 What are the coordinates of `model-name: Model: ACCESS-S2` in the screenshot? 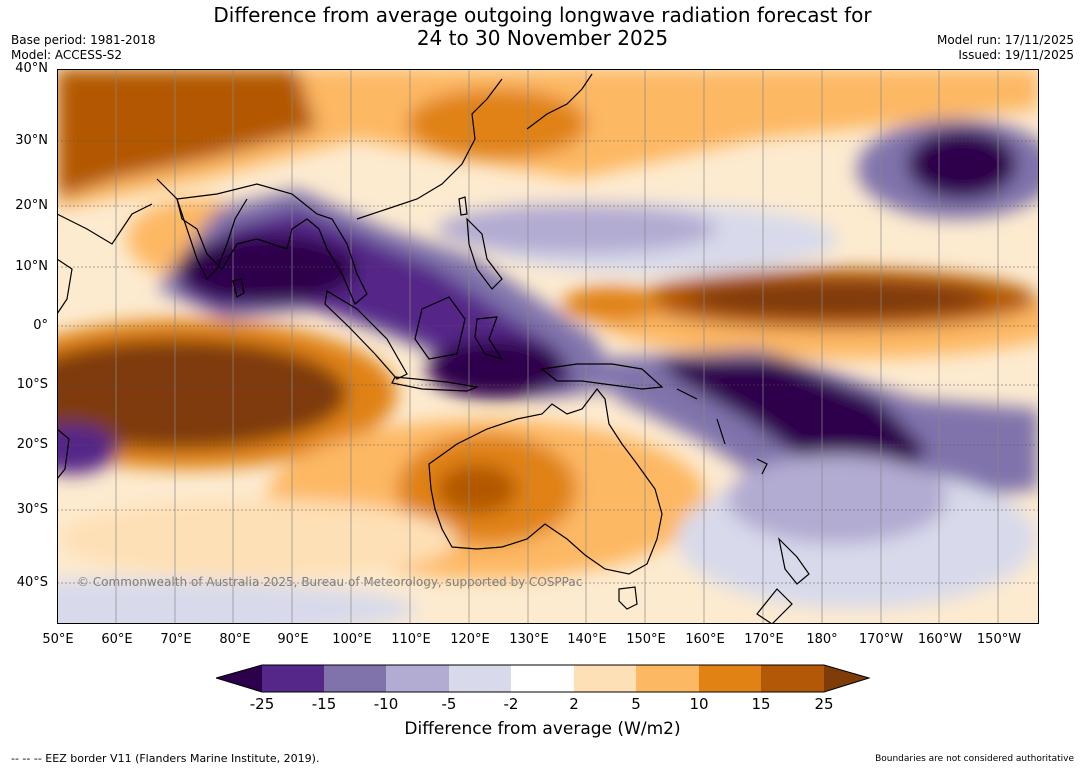 It's located at (67, 55).